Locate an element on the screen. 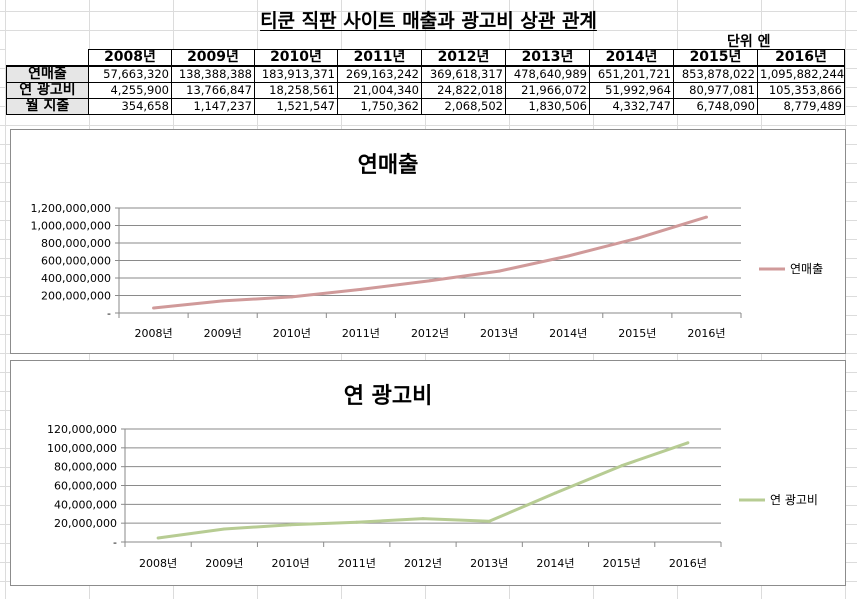 The image size is (857, 599). table-cell: 1,750,362 is located at coordinates (379, 106).